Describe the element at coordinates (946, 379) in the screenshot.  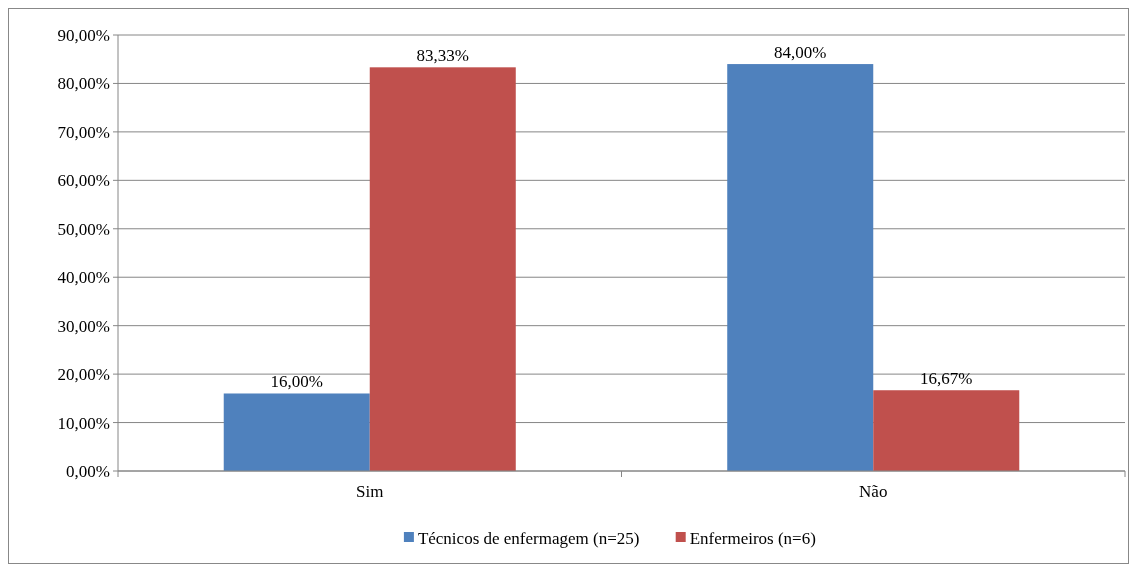
I see `data-label: 16,67%` at that location.